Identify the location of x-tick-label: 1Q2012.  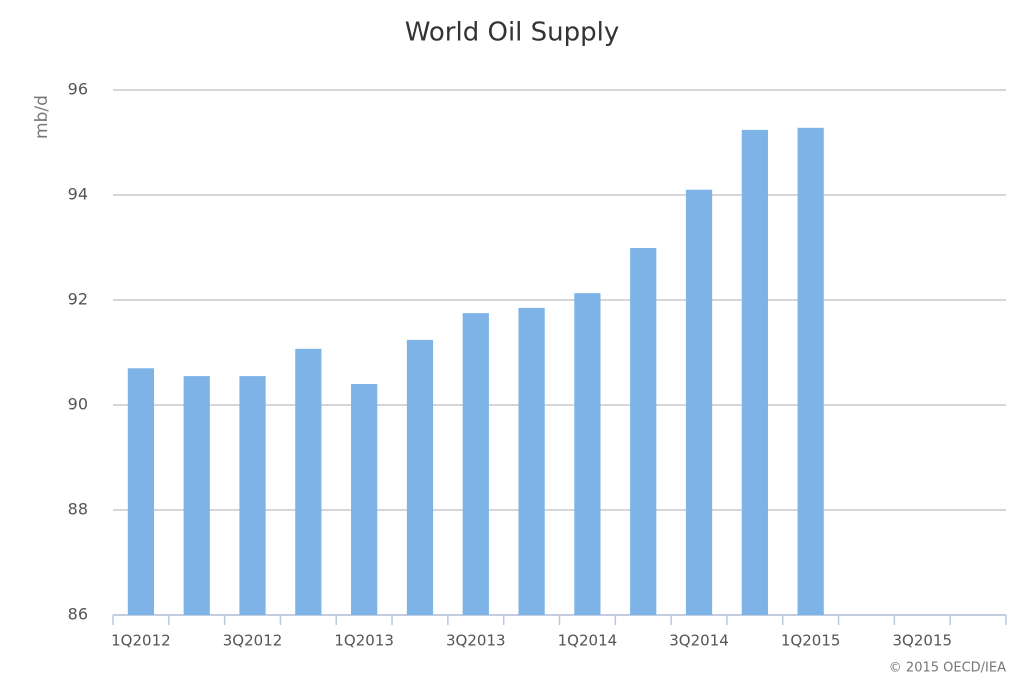
(141, 641).